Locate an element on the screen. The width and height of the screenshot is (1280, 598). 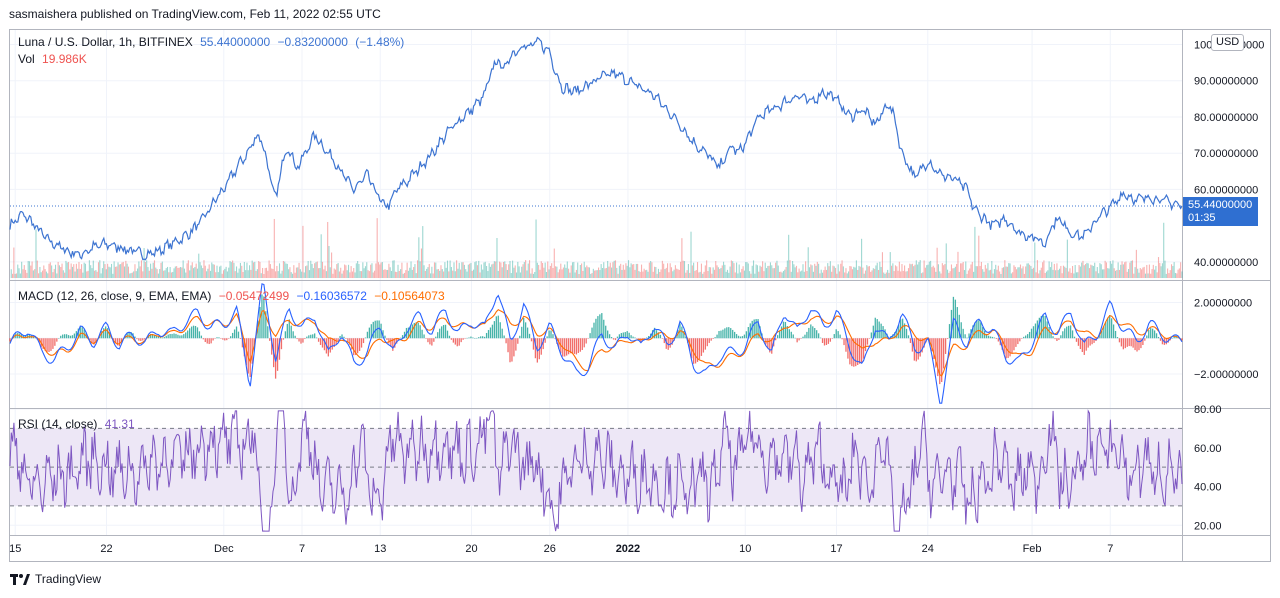
macd-line-value: −0.16036572 is located at coordinates (331, 296).